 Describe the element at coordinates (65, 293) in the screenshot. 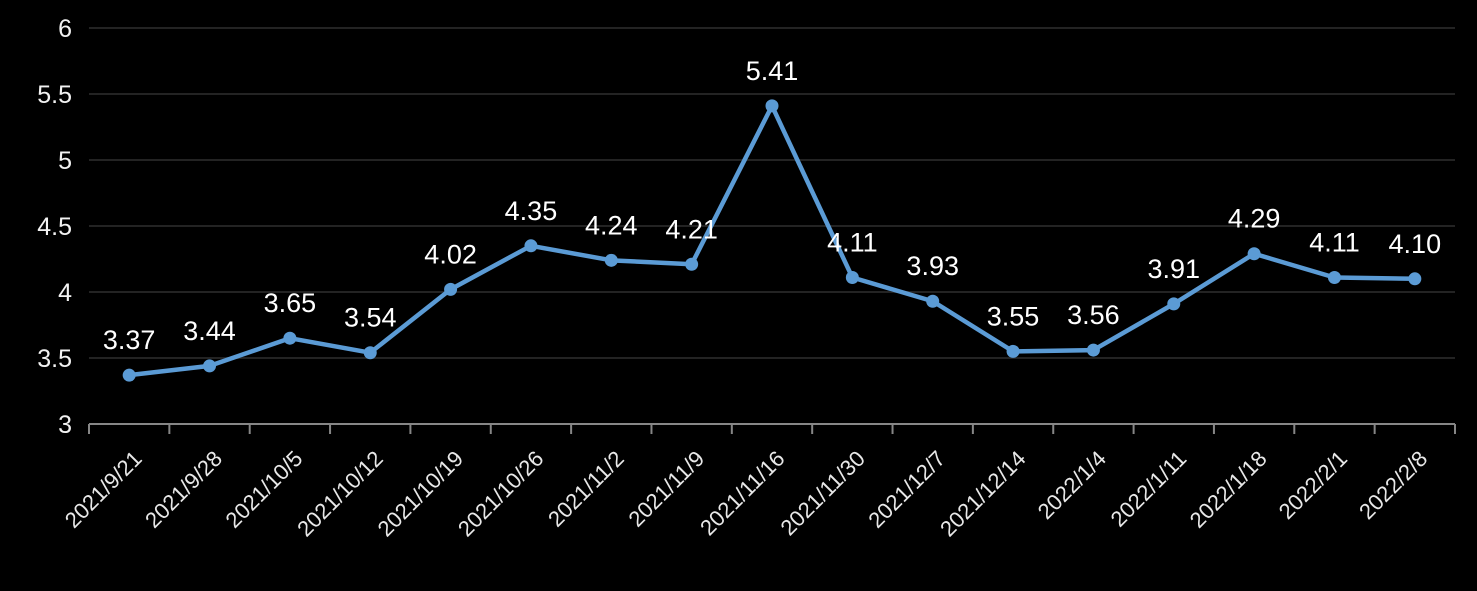

I see `y-tick-label: 4` at that location.